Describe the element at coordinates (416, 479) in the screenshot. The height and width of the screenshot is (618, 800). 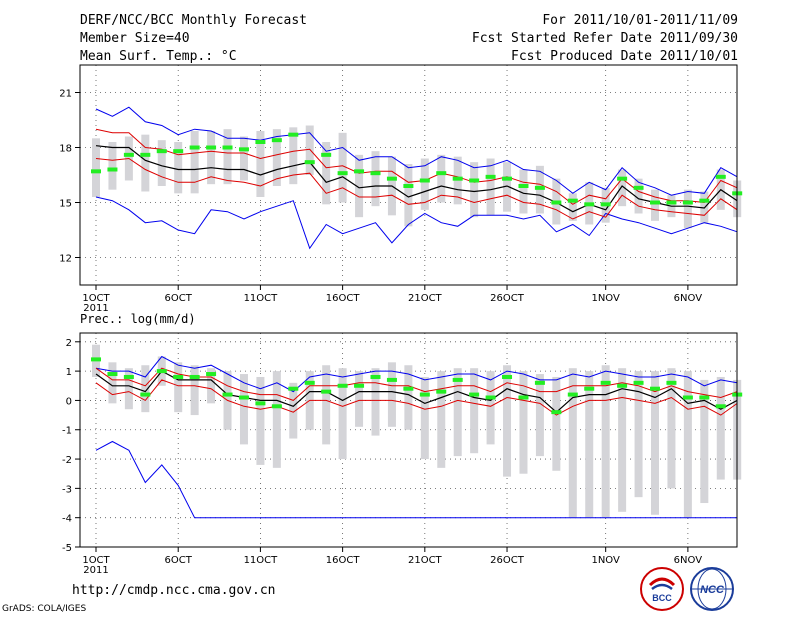
I see `min-line` at that location.